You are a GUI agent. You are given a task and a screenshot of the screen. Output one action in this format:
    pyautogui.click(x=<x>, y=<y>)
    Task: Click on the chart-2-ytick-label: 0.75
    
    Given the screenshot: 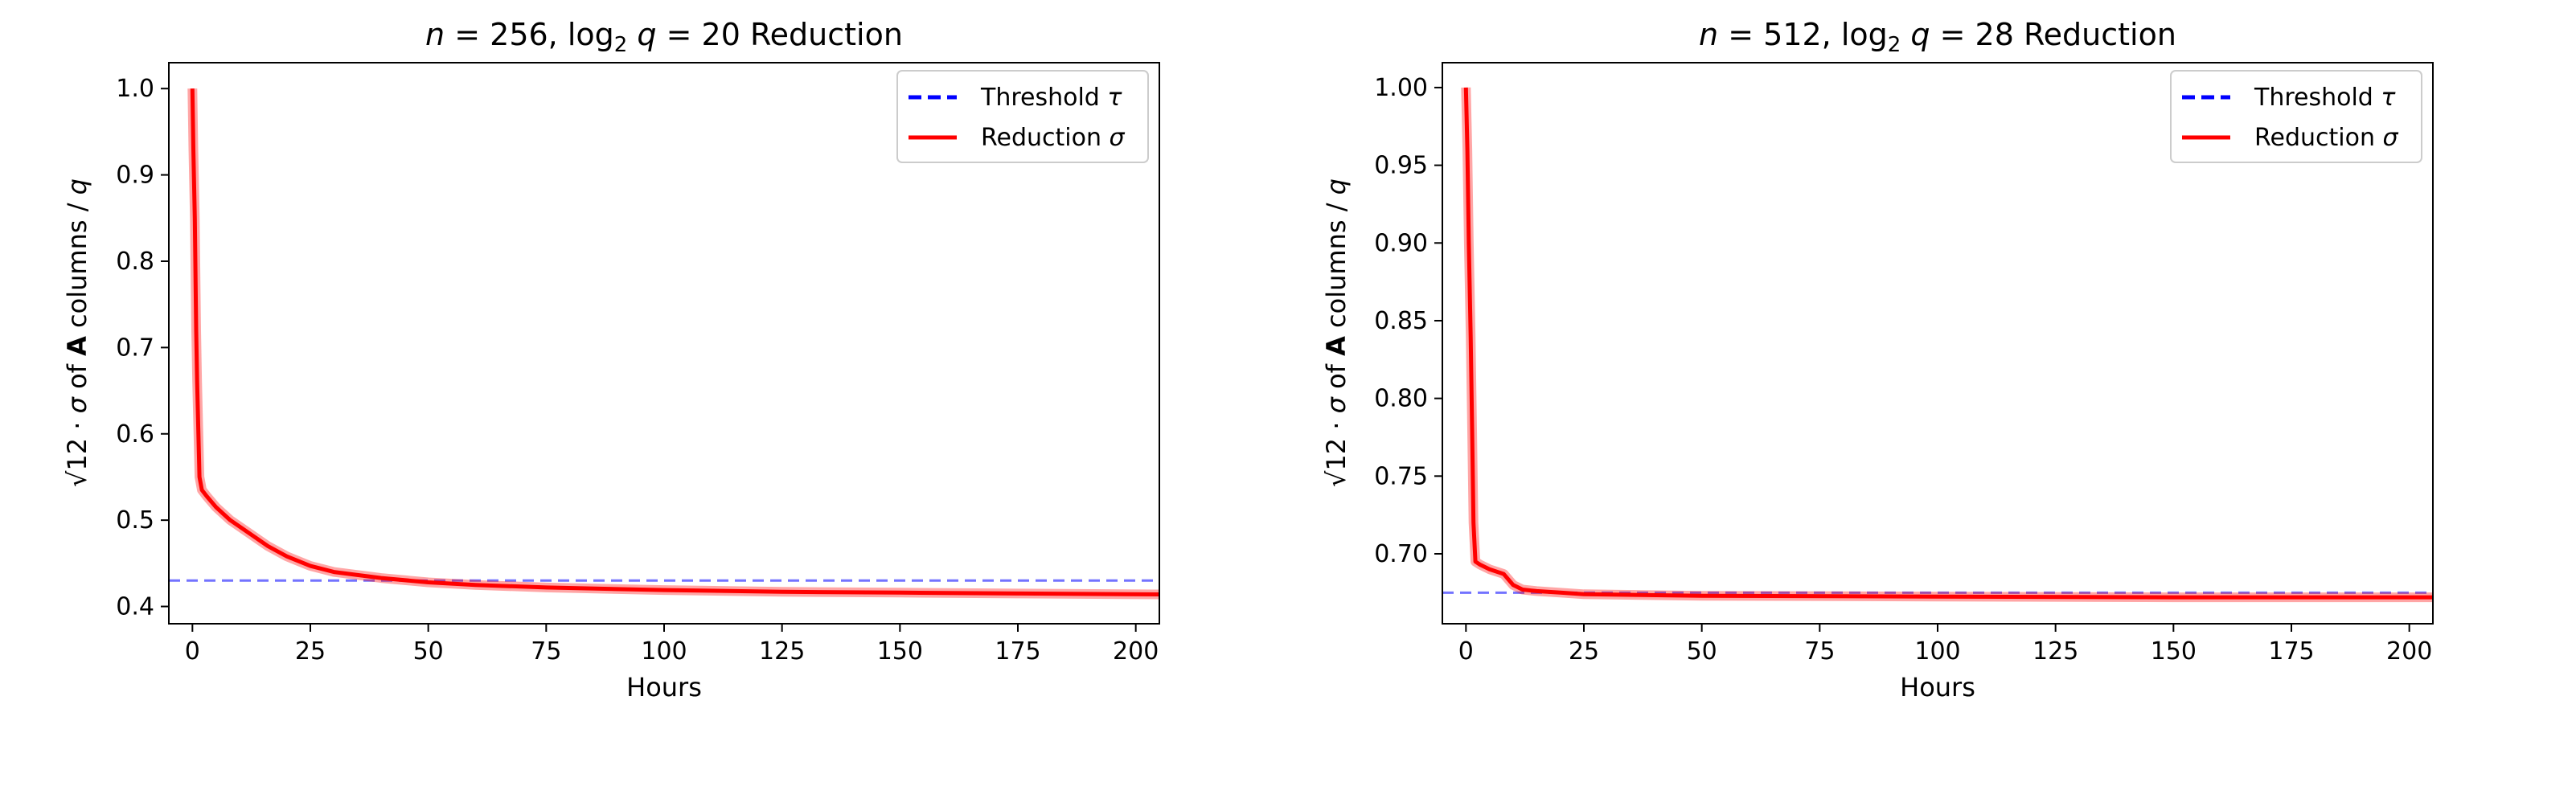 What is the action you would take?
    pyautogui.click(x=1401, y=476)
    